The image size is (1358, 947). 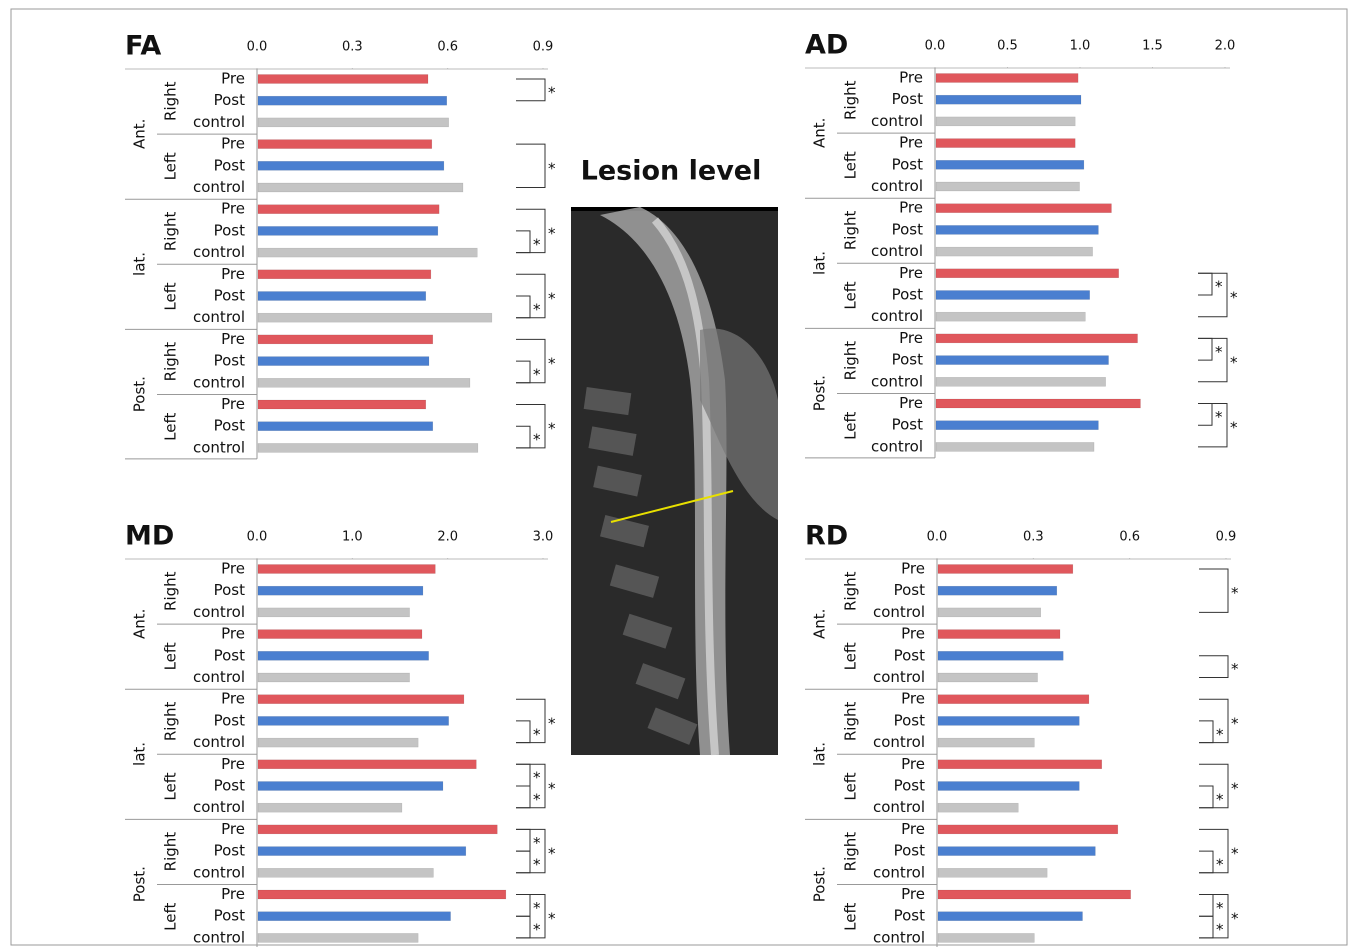 What do you see at coordinates (671, 171) in the screenshot?
I see `image-title: Lesion level` at bounding box center [671, 171].